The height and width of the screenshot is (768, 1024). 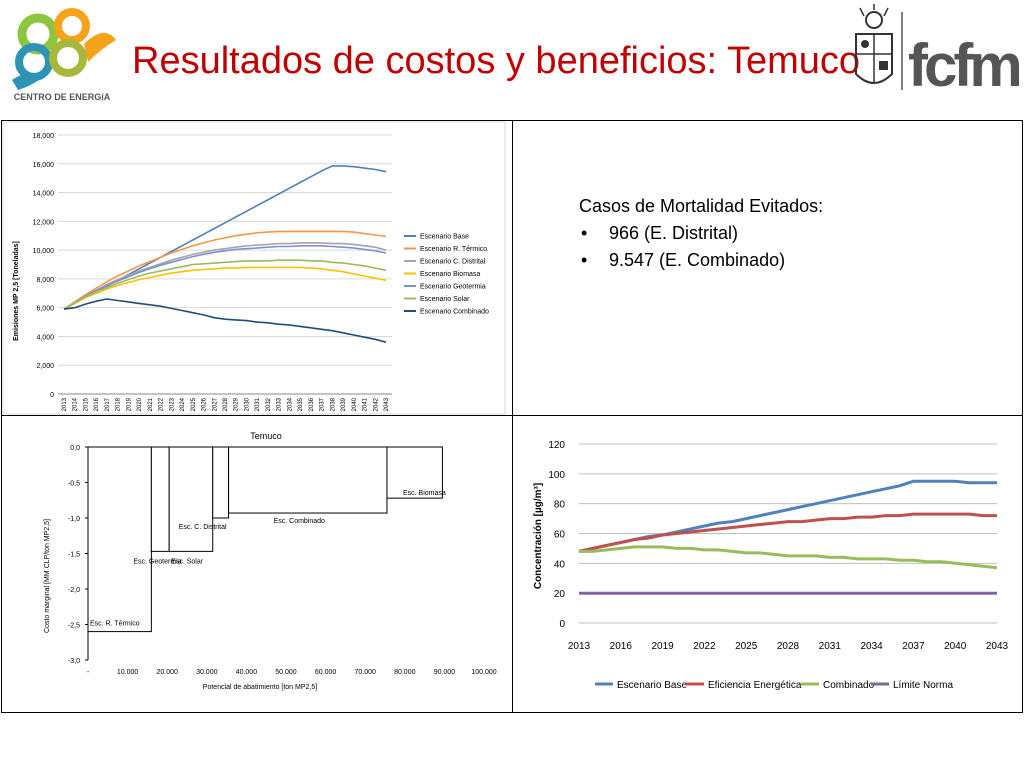 What do you see at coordinates (424, 493) in the screenshot?
I see `bar-label: Esc. Biomasa` at bounding box center [424, 493].